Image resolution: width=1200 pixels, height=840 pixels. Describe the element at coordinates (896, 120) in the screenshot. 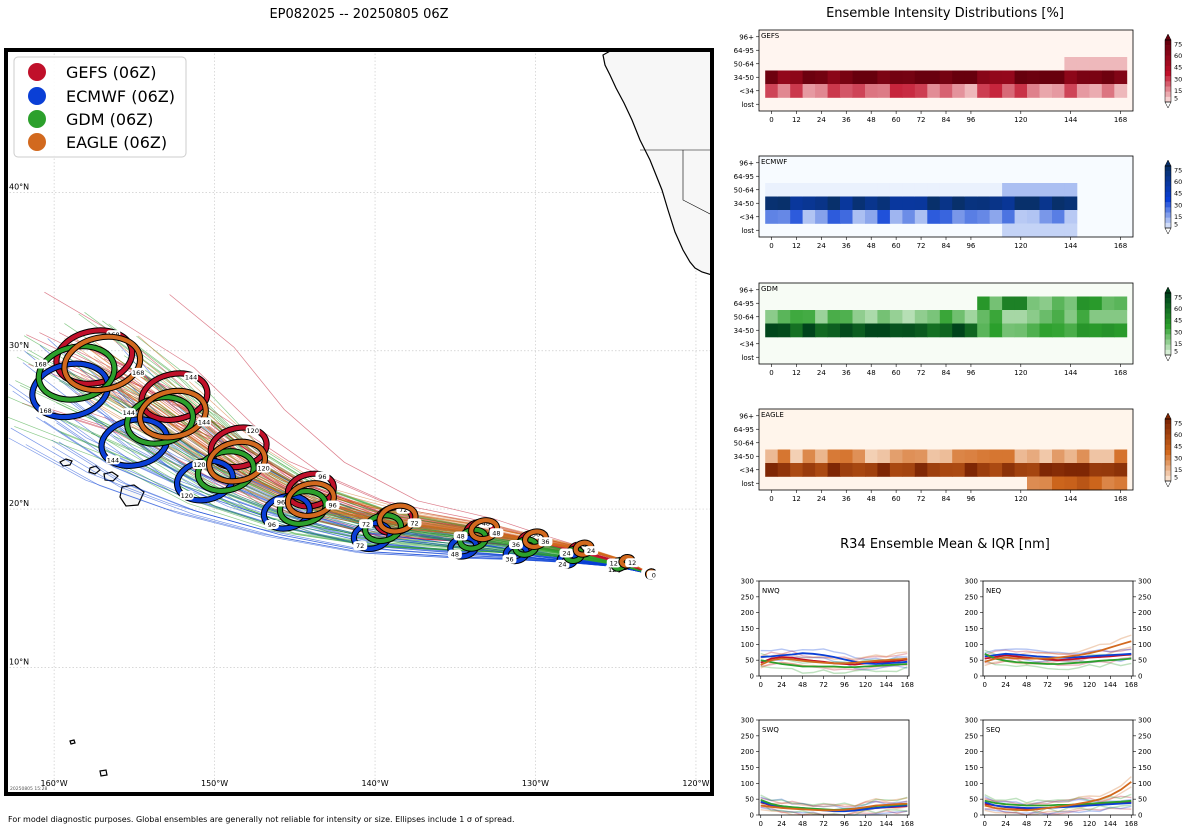

I see `heatmap-xtick-label: 60` at that location.